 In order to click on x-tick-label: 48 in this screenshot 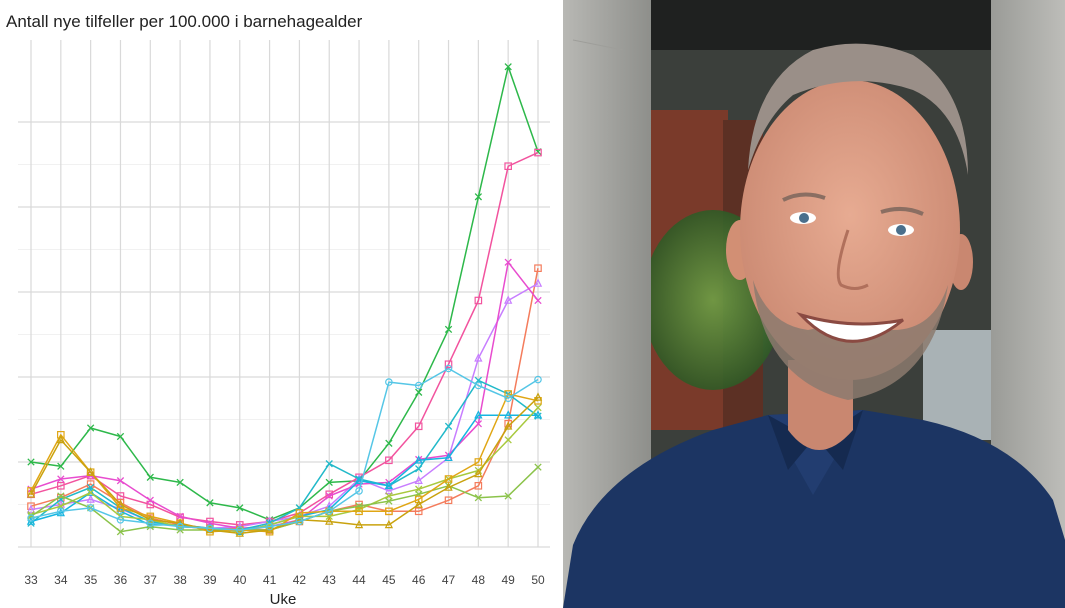, I will do `click(479, 580)`.